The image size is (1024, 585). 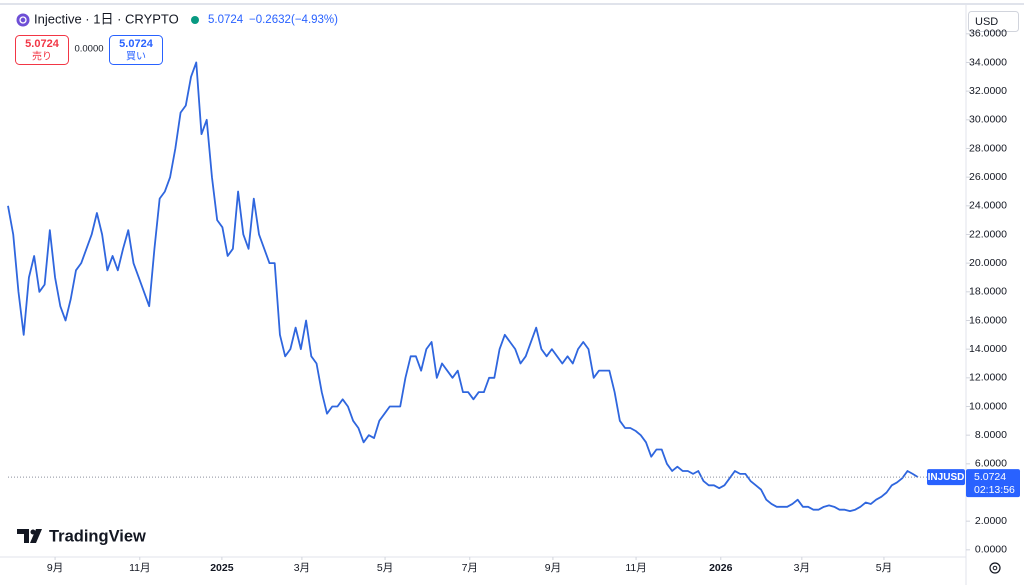 I want to click on x-tick-label: 2025, so click(x=222, y=568).